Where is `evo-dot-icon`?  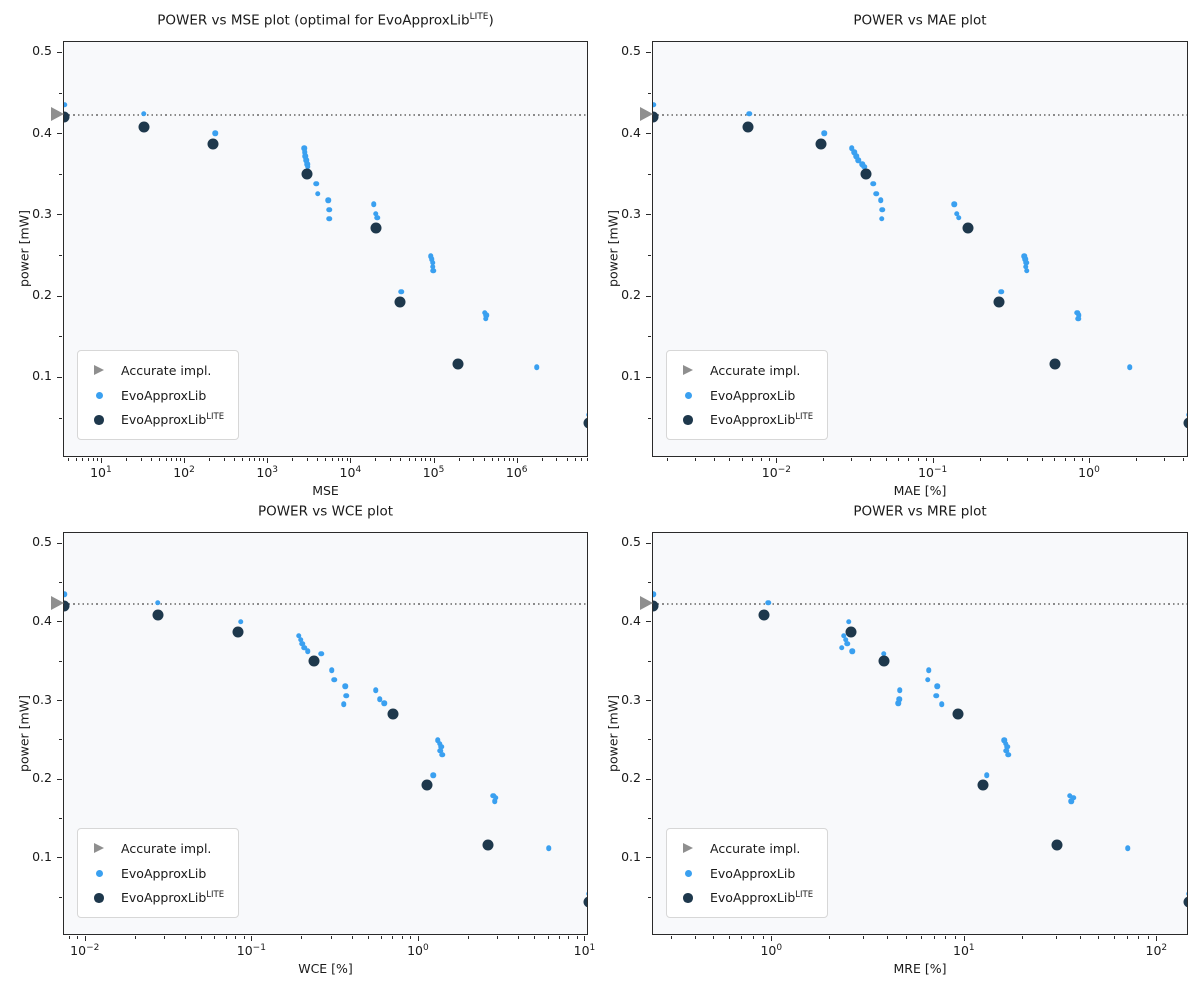 evo-dot-icon is located at coordinates (99, 395).